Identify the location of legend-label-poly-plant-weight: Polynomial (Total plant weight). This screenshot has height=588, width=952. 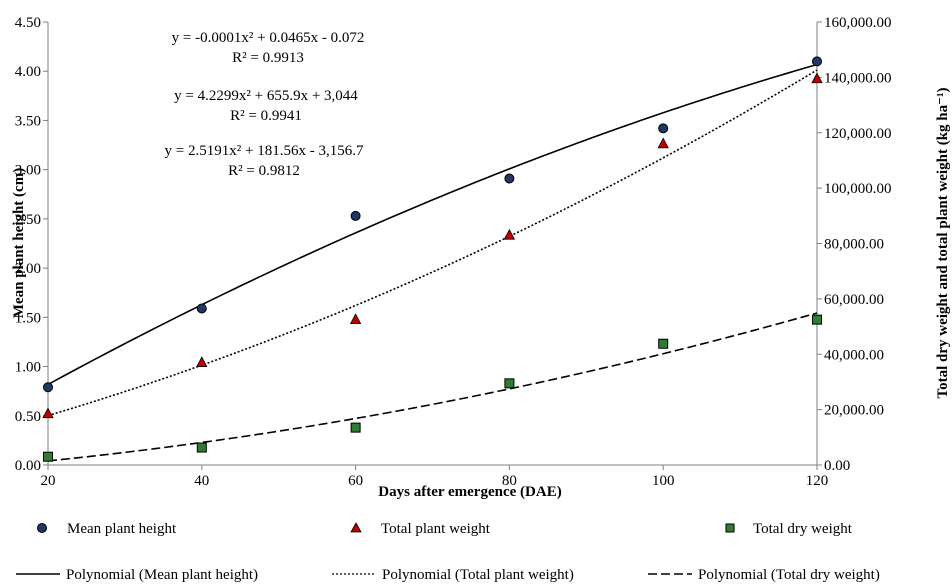
(478, 575).